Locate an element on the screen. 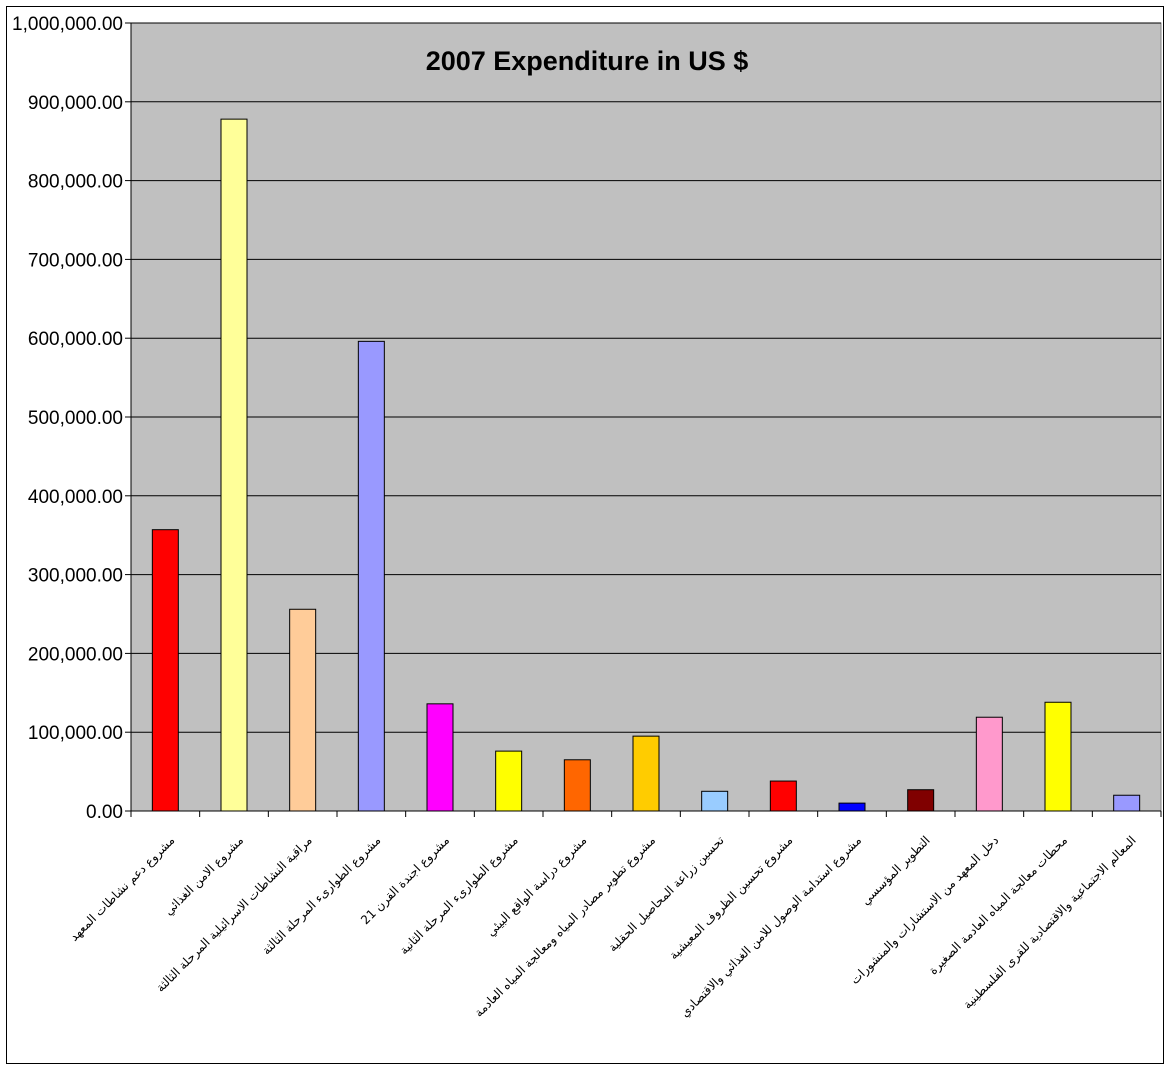 The image size is (1171, 1072). y-tick-label: 500,000.00 is located at coordinates (75, 418).